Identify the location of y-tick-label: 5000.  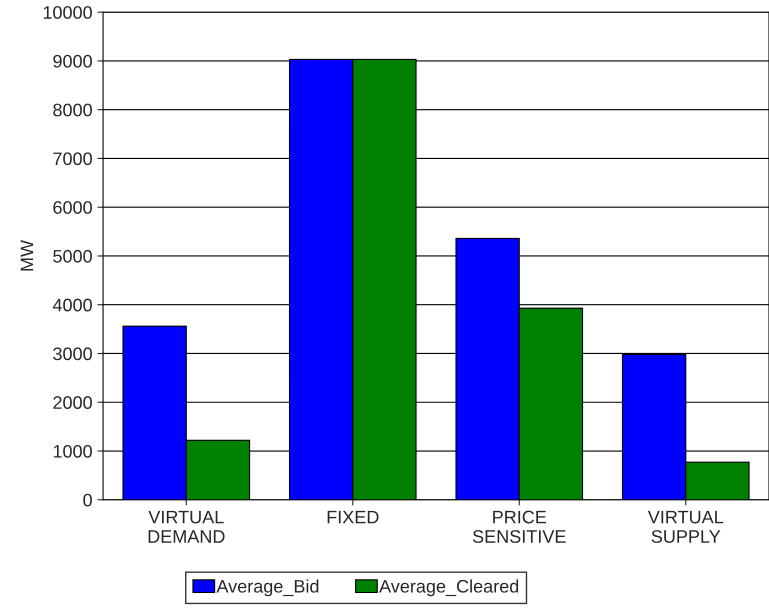
(72, 256).